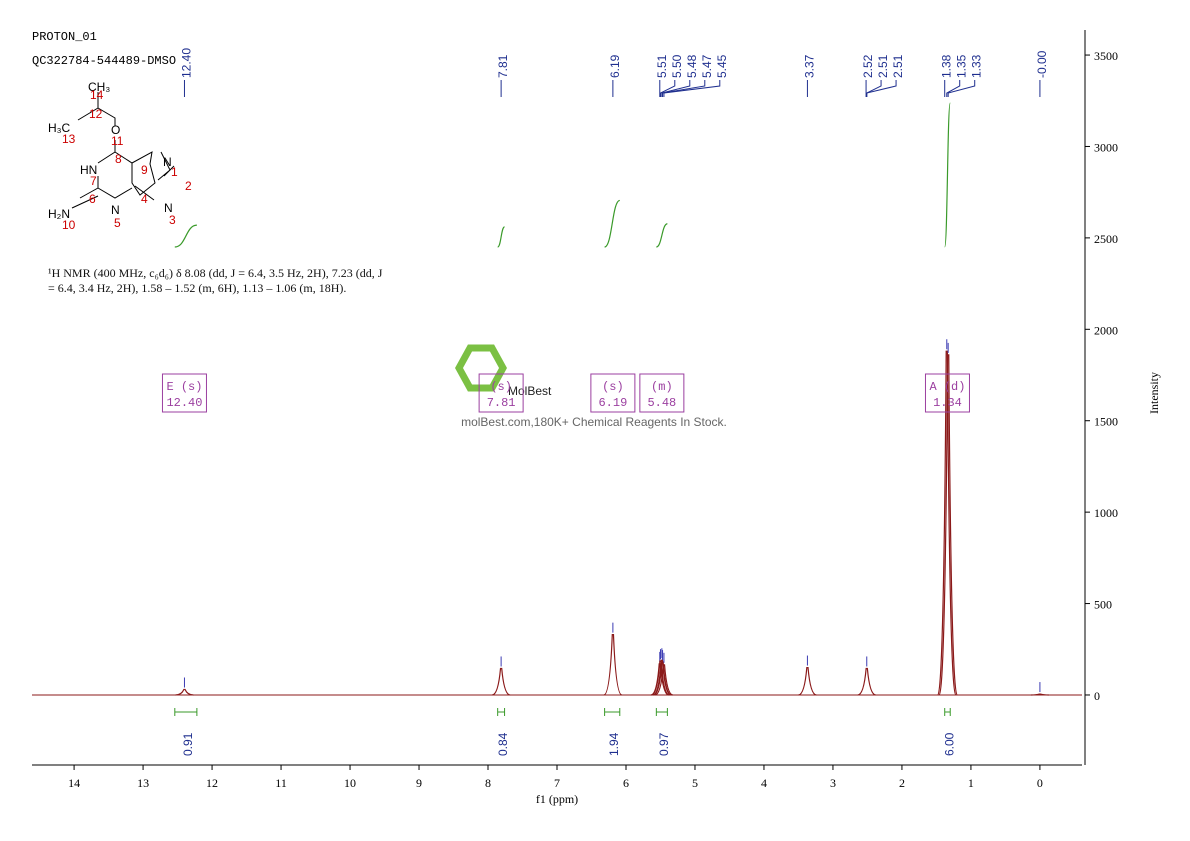 The width and height of the screenshot is (1190, 841). What do you see at coordinates (501, 403) in the screenshot?
I see `multiplet-shift: 7.81` at bounding box center [501, 403].